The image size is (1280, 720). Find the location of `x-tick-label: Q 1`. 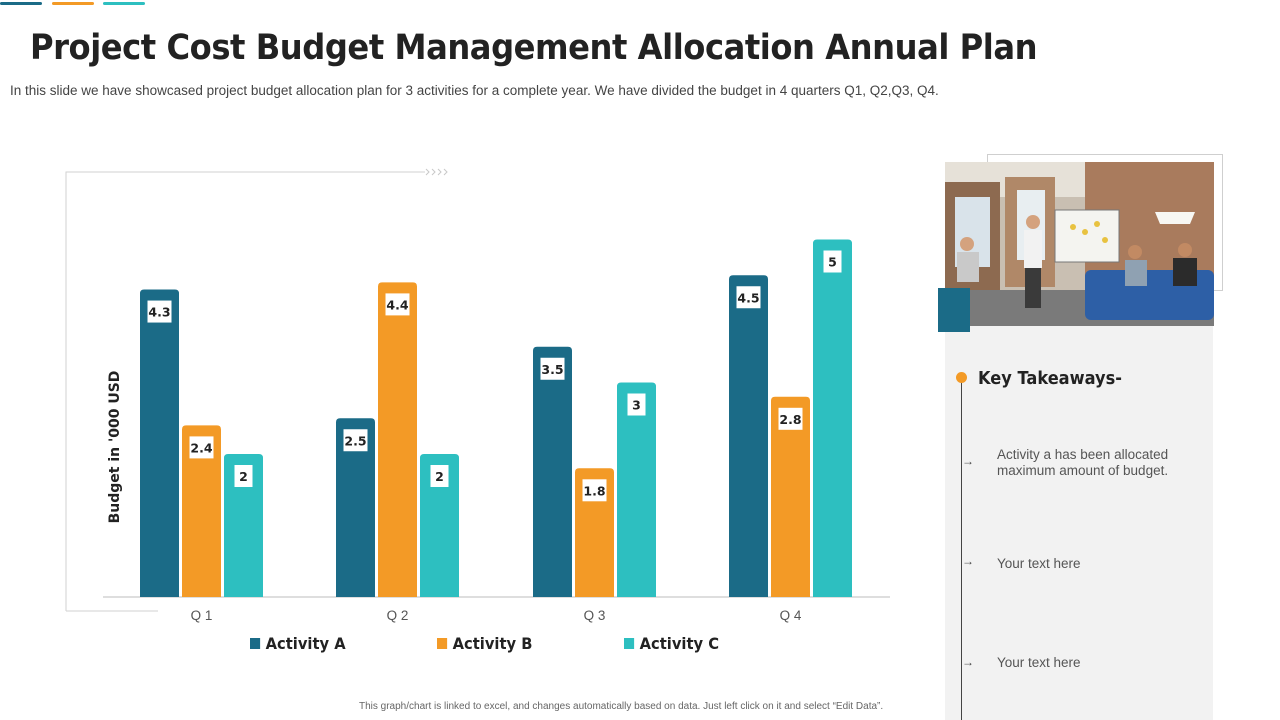

x-tick-label: Q 1 is located at coordinates (202, 615).